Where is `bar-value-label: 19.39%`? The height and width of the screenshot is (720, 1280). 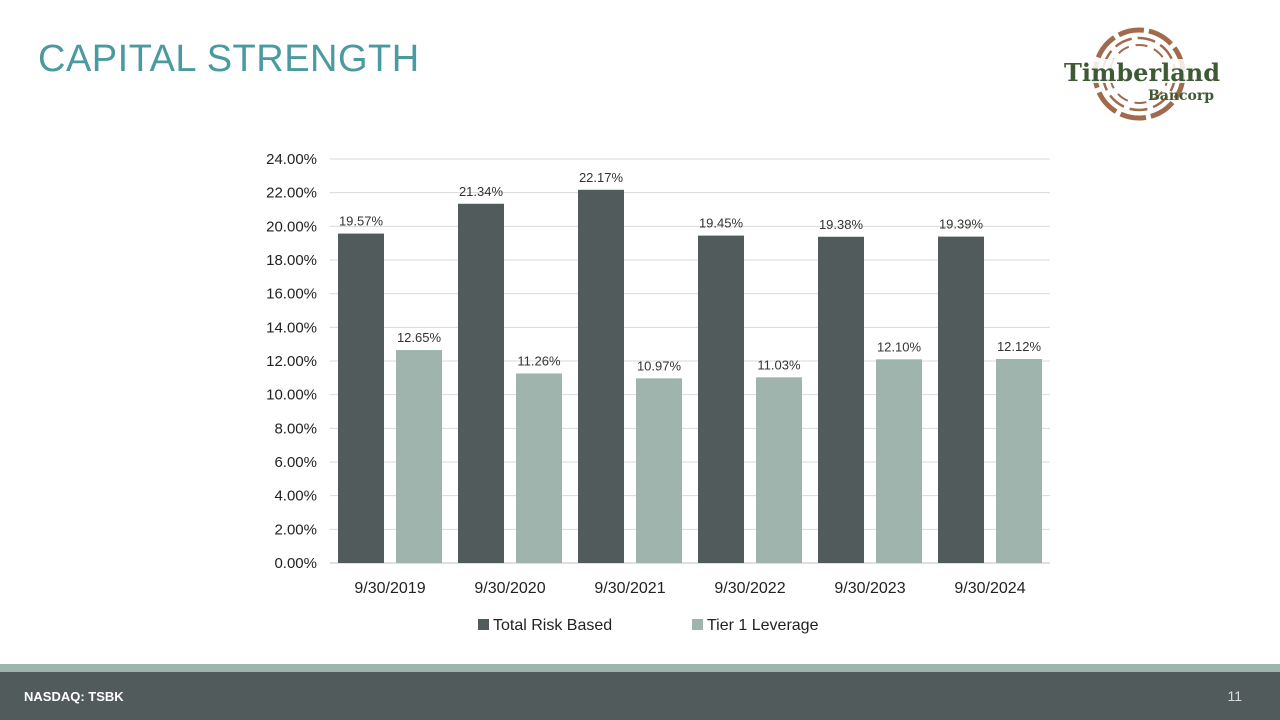
bar-value-label: 19.39% is located at coordinates (961, 224).